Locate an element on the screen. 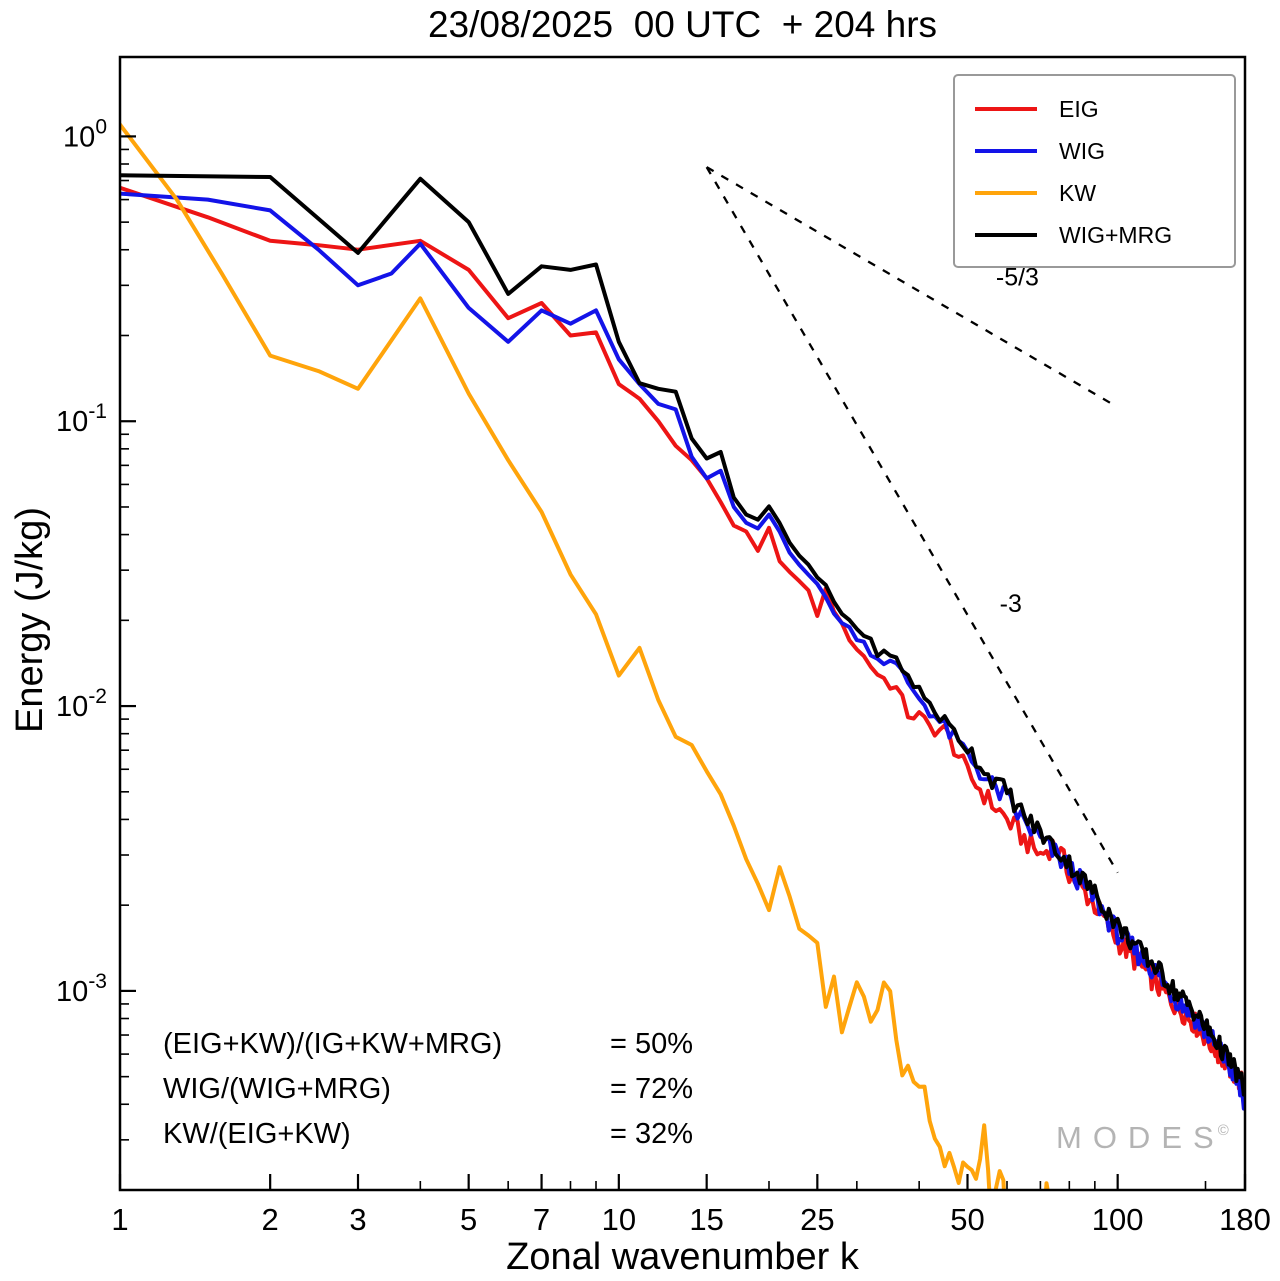 The image size is (1280, 1281). modes-watermark: MODES© is located at coordinates (1142, 1138).